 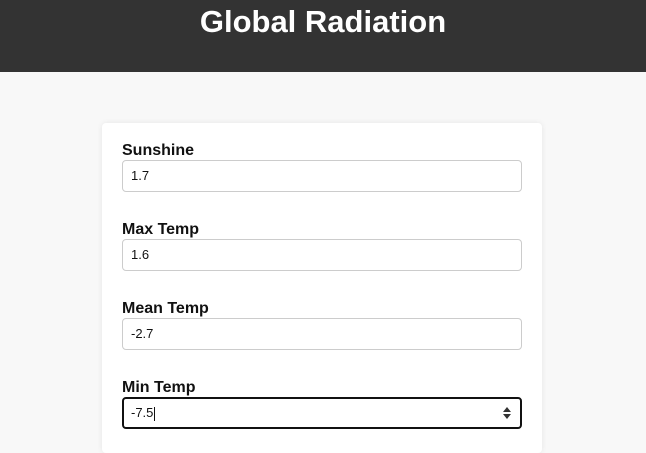 I want to click on sunshine-value: 1.7, so click(x=140, y=175).